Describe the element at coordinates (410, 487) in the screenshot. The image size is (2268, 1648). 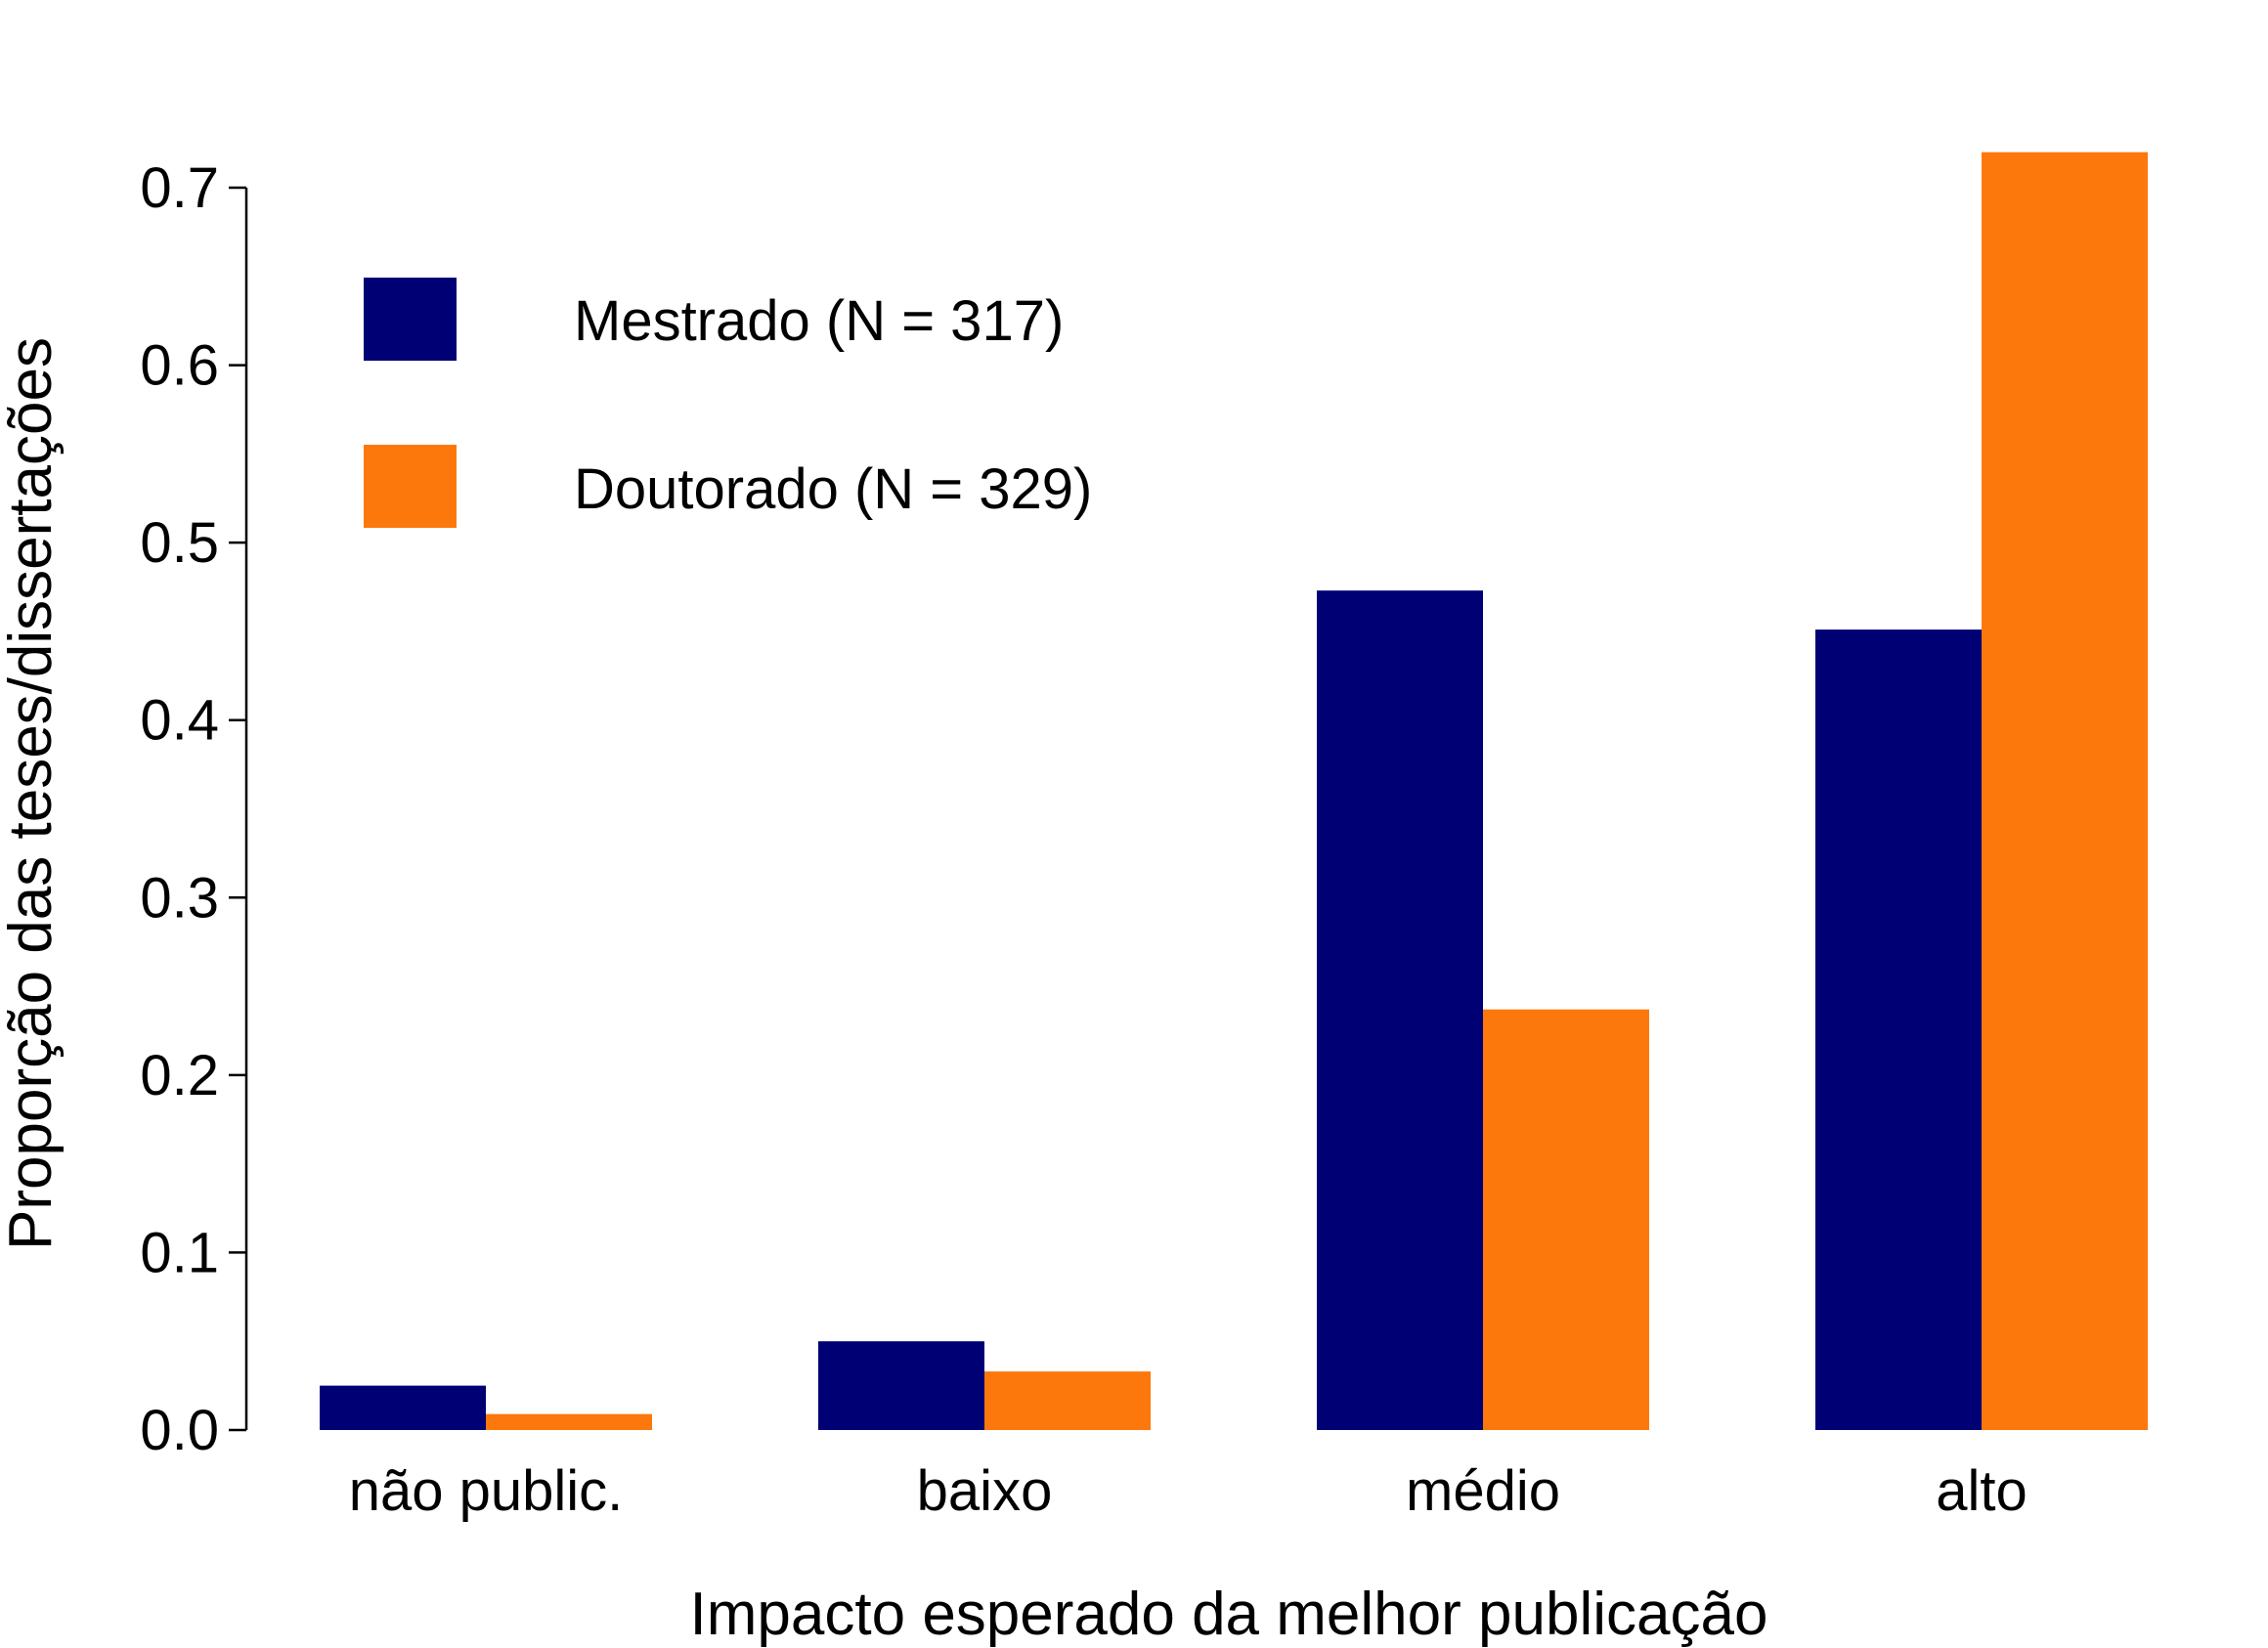
I see `legend-swatch-doutorado` at that location.